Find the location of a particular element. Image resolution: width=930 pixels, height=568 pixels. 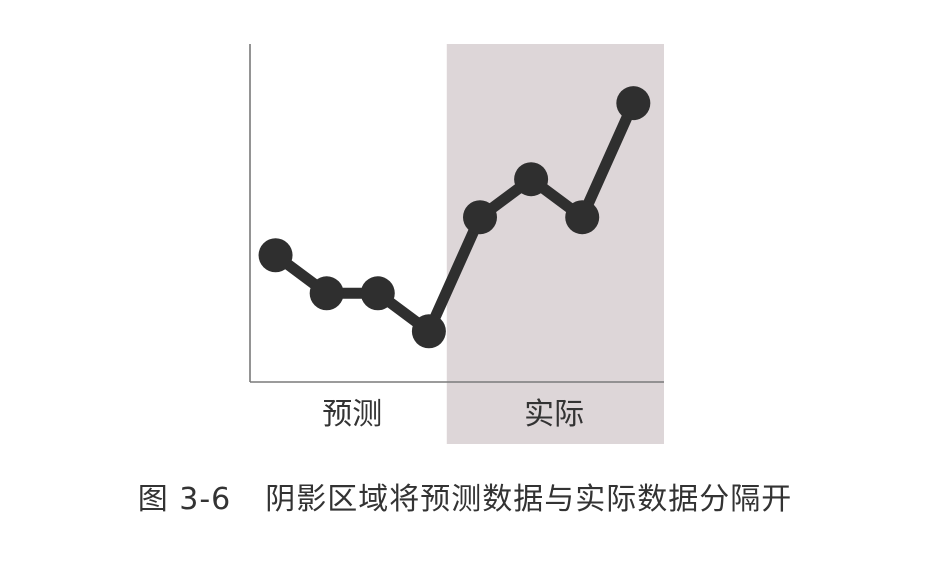

caption-text: 阴影区域将预测数据与实际数据分隔开 is located at coordinates (529, 499).